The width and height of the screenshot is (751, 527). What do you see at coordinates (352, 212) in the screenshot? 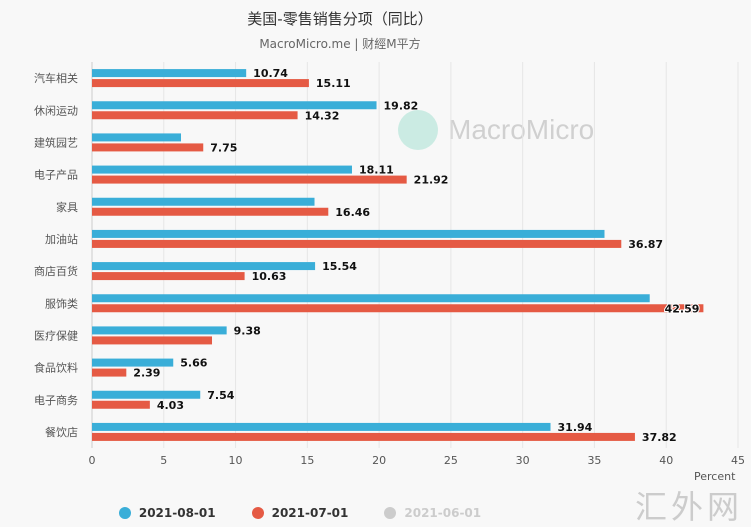
I see `data-label: 16.46` at bounding box center [352, 212].